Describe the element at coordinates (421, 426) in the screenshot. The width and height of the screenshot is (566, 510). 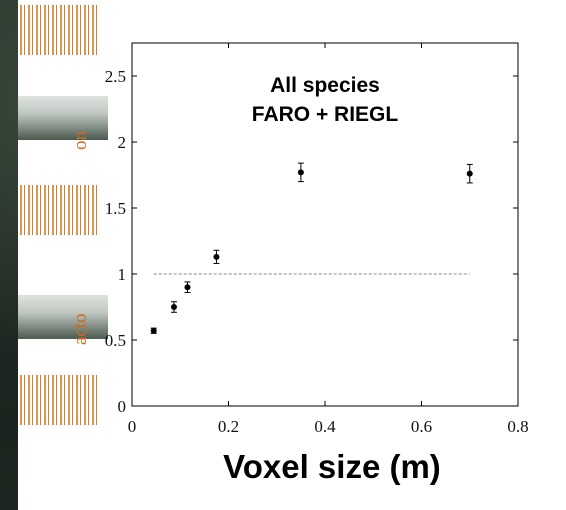
I see `x-tick-label: 0.6` at that location.